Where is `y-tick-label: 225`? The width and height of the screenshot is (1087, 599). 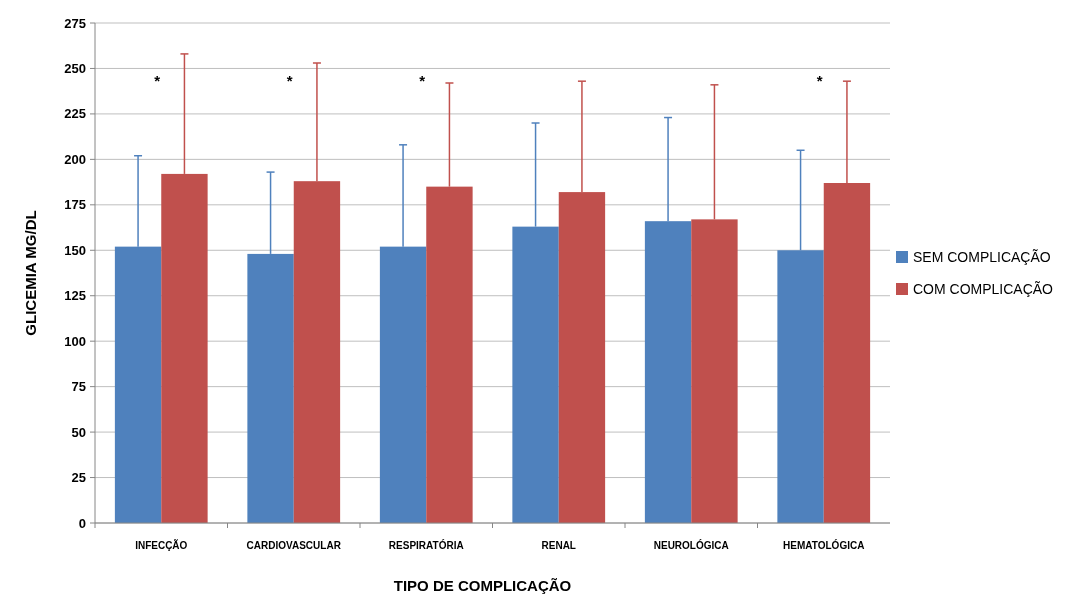
y-tick-label: 225 is located at coordinates (75, 114).